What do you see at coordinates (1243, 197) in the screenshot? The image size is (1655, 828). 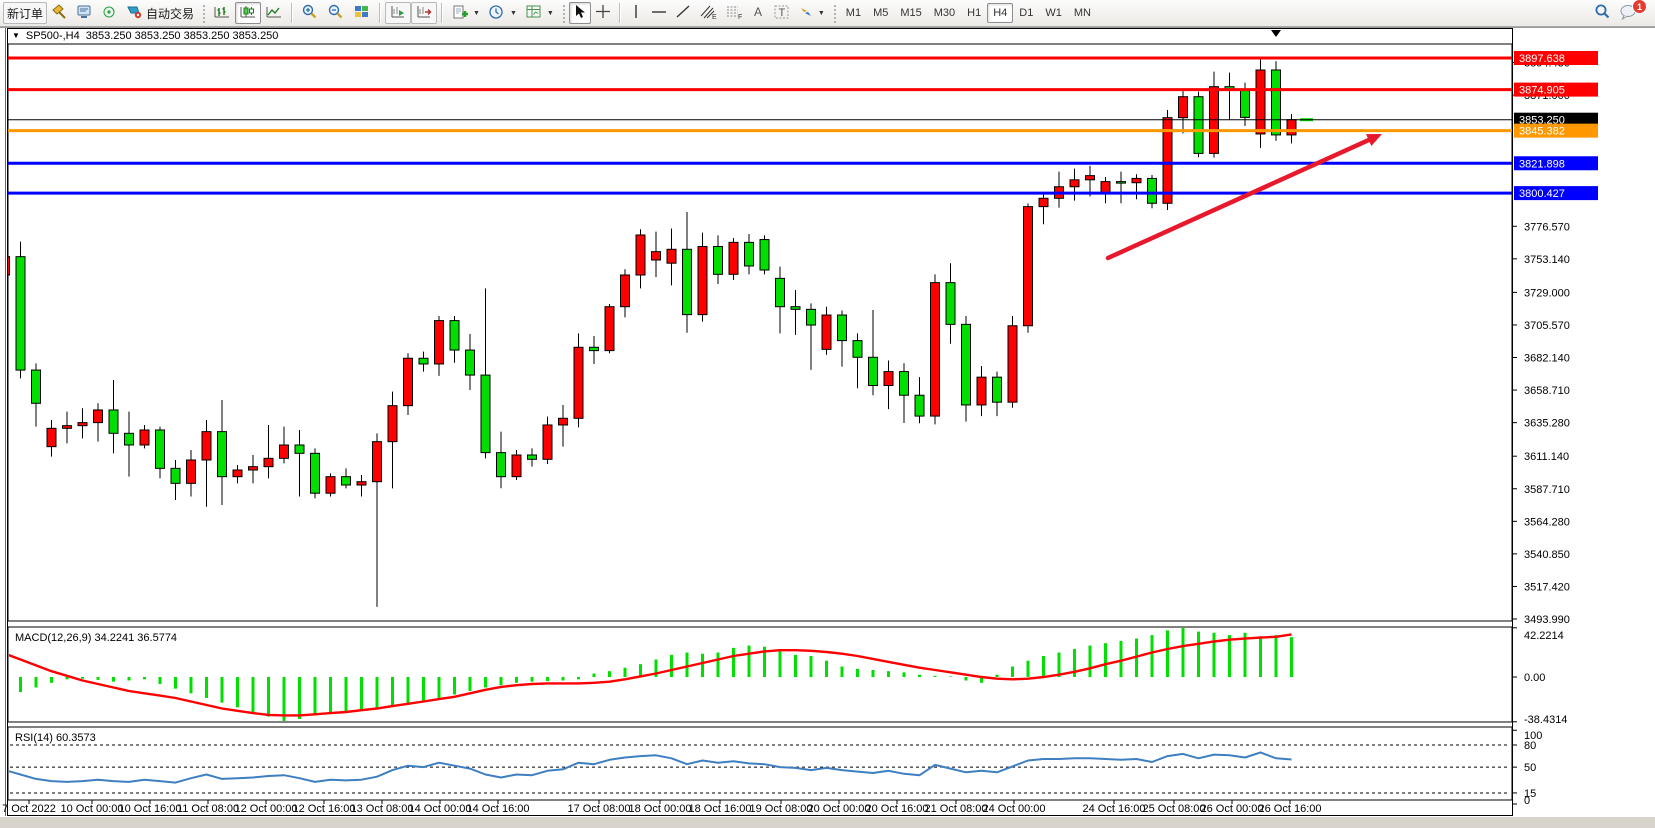 I see `trend-arrow` at bounding box center [1243, 197].